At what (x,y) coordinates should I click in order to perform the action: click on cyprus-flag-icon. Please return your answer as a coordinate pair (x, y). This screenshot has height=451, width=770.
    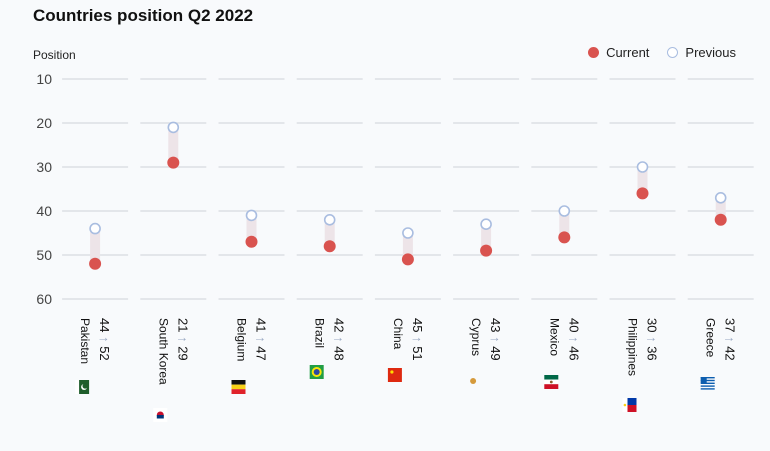
    Looking at the image, I should click on (473, 382).